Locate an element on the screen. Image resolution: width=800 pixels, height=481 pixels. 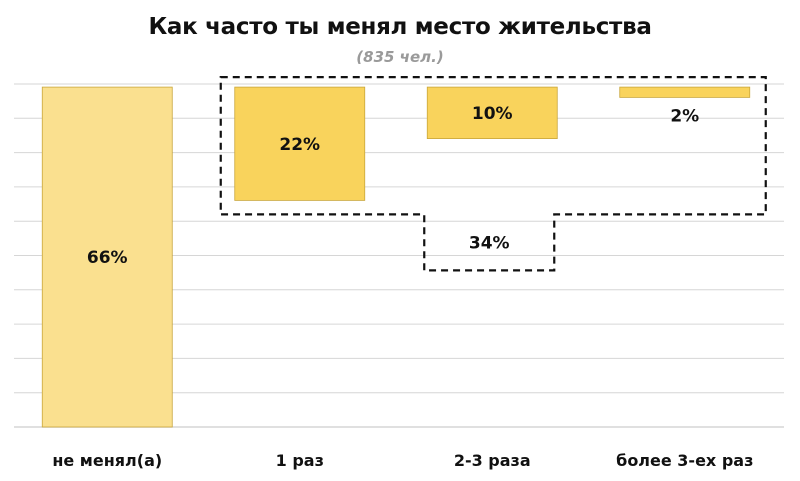
x-tick-label: 1 раз is located at coordinates (300, 460).